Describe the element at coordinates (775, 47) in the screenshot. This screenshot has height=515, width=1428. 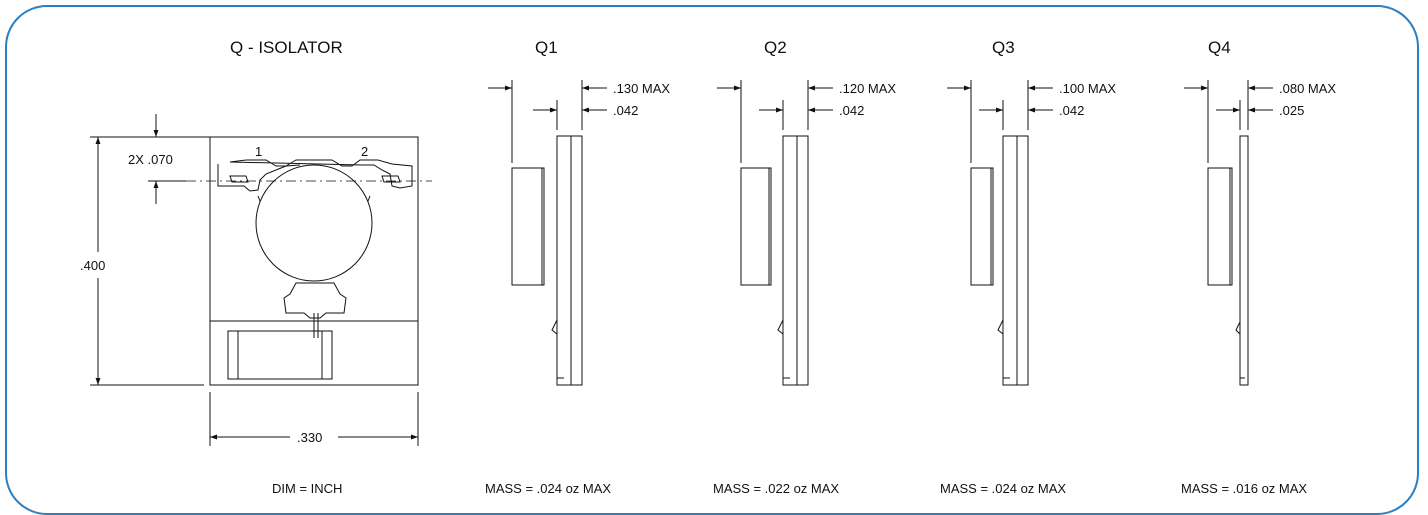
I see `side-view-title: Q2` at that location.